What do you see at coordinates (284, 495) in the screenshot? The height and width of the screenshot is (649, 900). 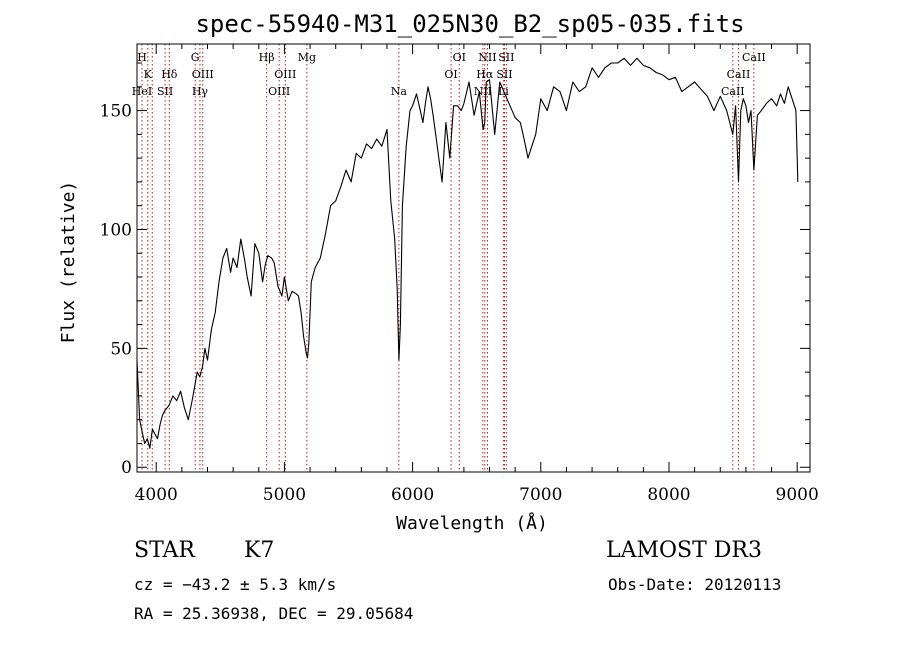 I see `x-tick-label: 5000` at bounding box center [284, 495].